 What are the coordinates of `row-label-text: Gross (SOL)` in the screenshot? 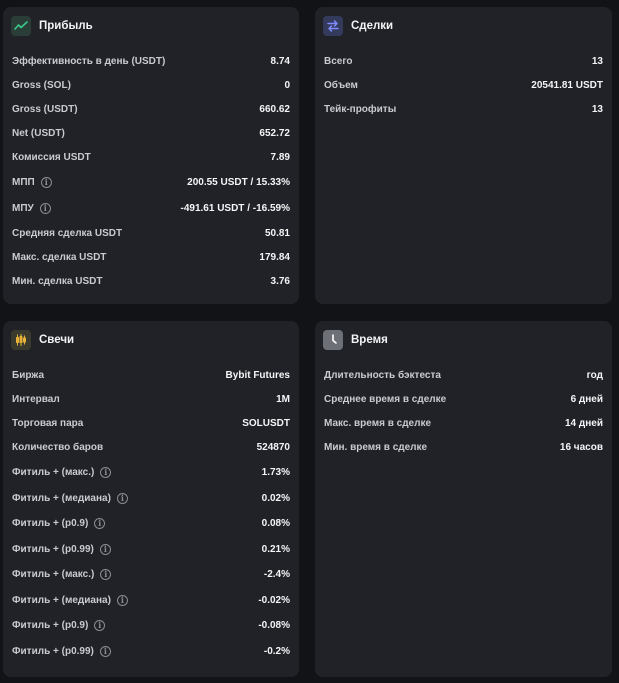 It's located at (41, 85).